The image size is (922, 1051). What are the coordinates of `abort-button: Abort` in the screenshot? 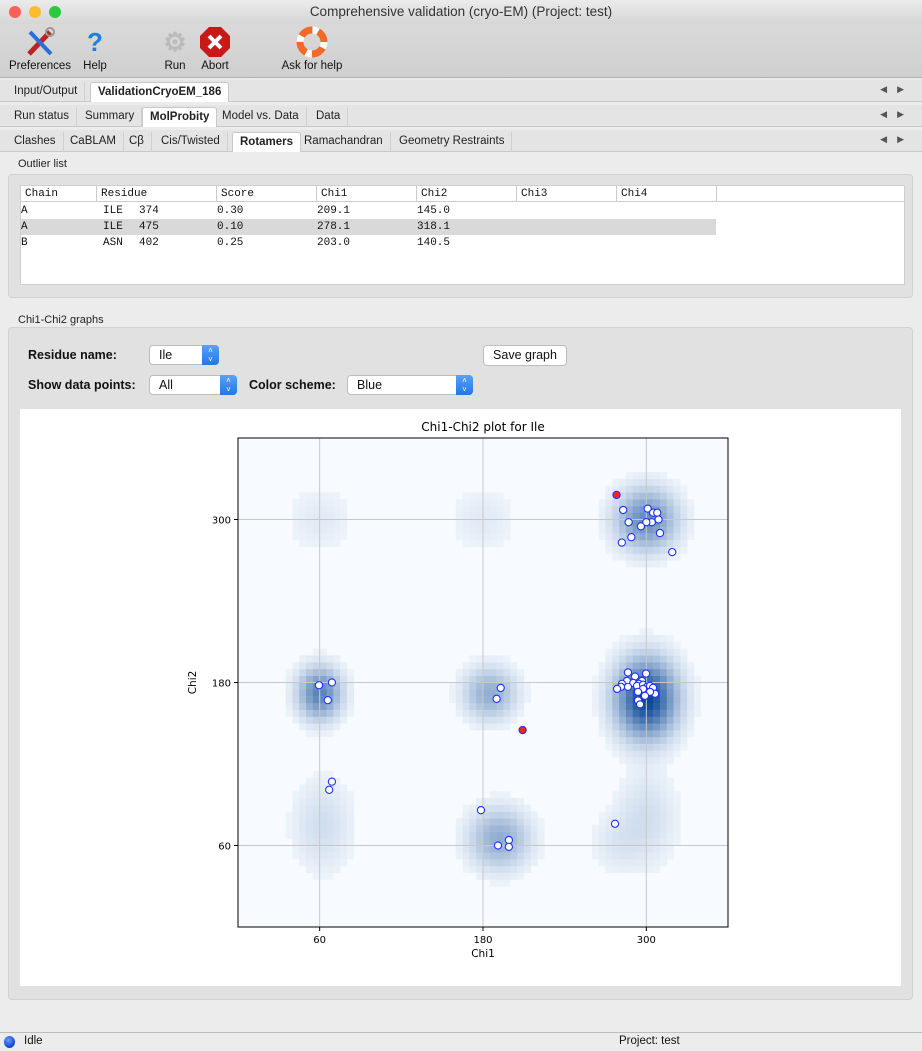 It's located at (215, 49).